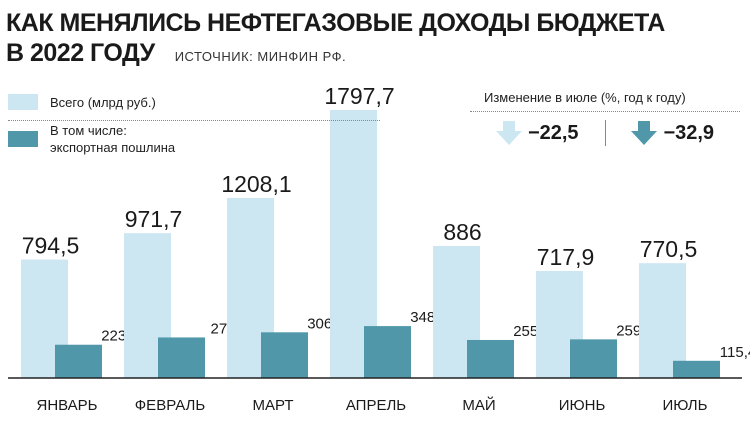 The width and height of the screenshot is (750, 425). Describe the element at coordinates (689, 132) in the screenshot. I see `change-export-value: −32,9` at that location.